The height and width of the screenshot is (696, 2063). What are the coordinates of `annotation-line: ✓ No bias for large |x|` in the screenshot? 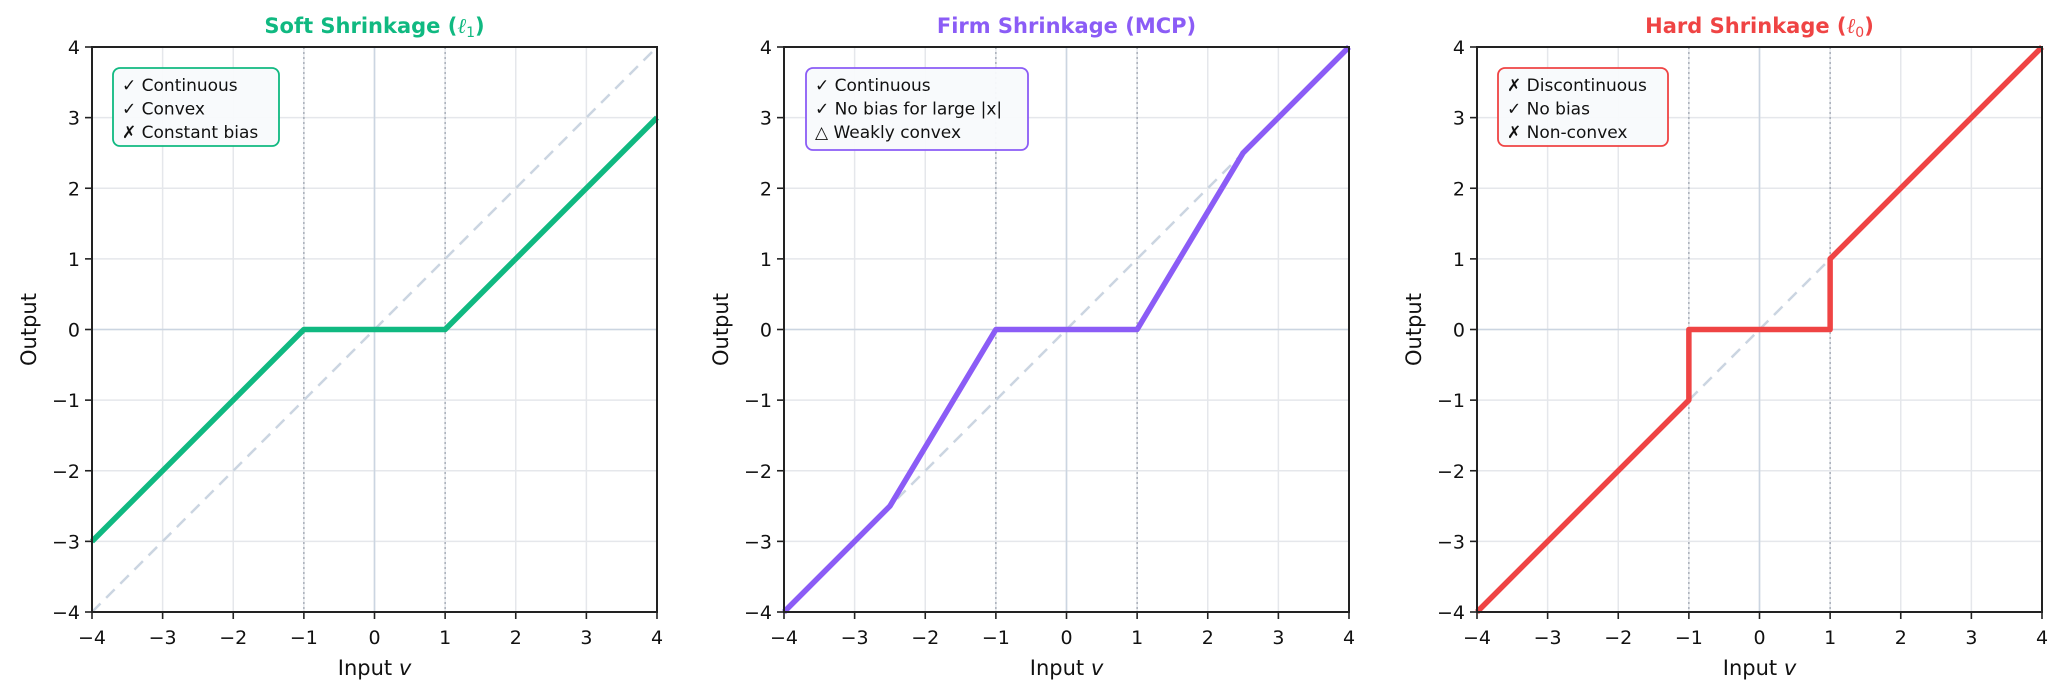 It's located at (908, 110).